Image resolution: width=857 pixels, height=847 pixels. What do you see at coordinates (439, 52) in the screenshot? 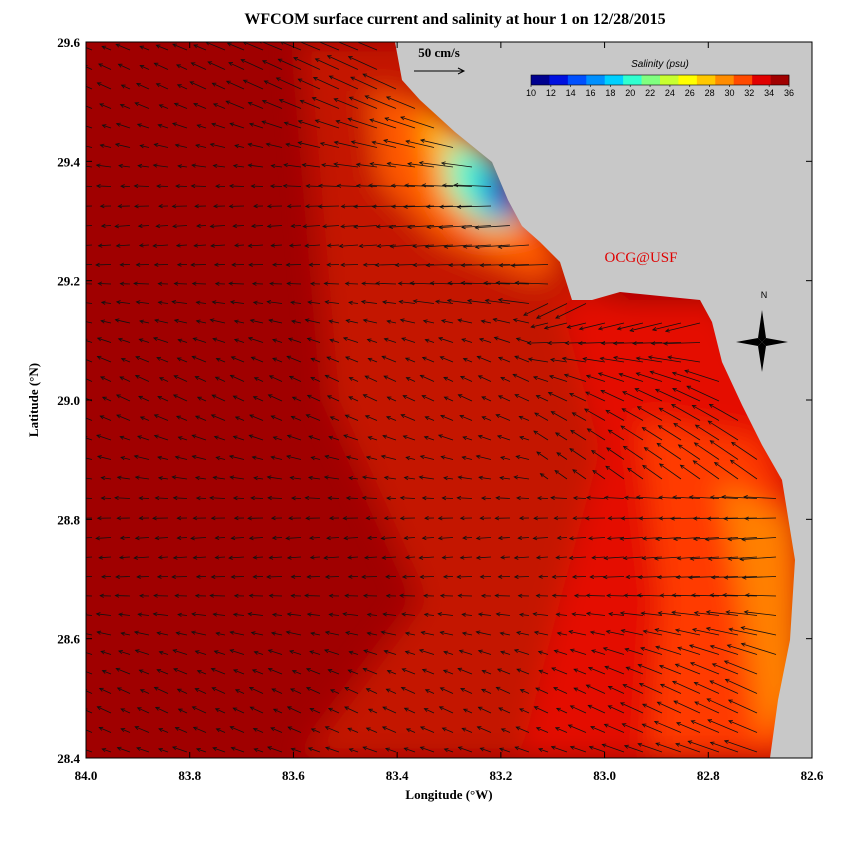
I see `scale-label: 50 cm/s` at bounding box center [439, 52].